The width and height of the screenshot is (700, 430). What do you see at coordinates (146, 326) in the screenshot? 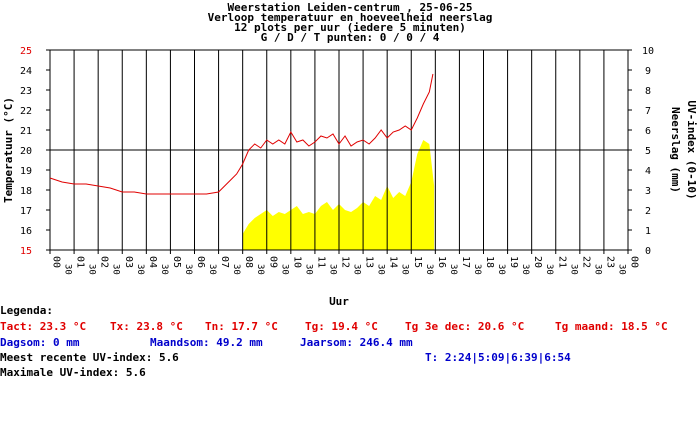
I see `legend-tx: Tx: 23.8 °C` at bounding box center [146, 326].